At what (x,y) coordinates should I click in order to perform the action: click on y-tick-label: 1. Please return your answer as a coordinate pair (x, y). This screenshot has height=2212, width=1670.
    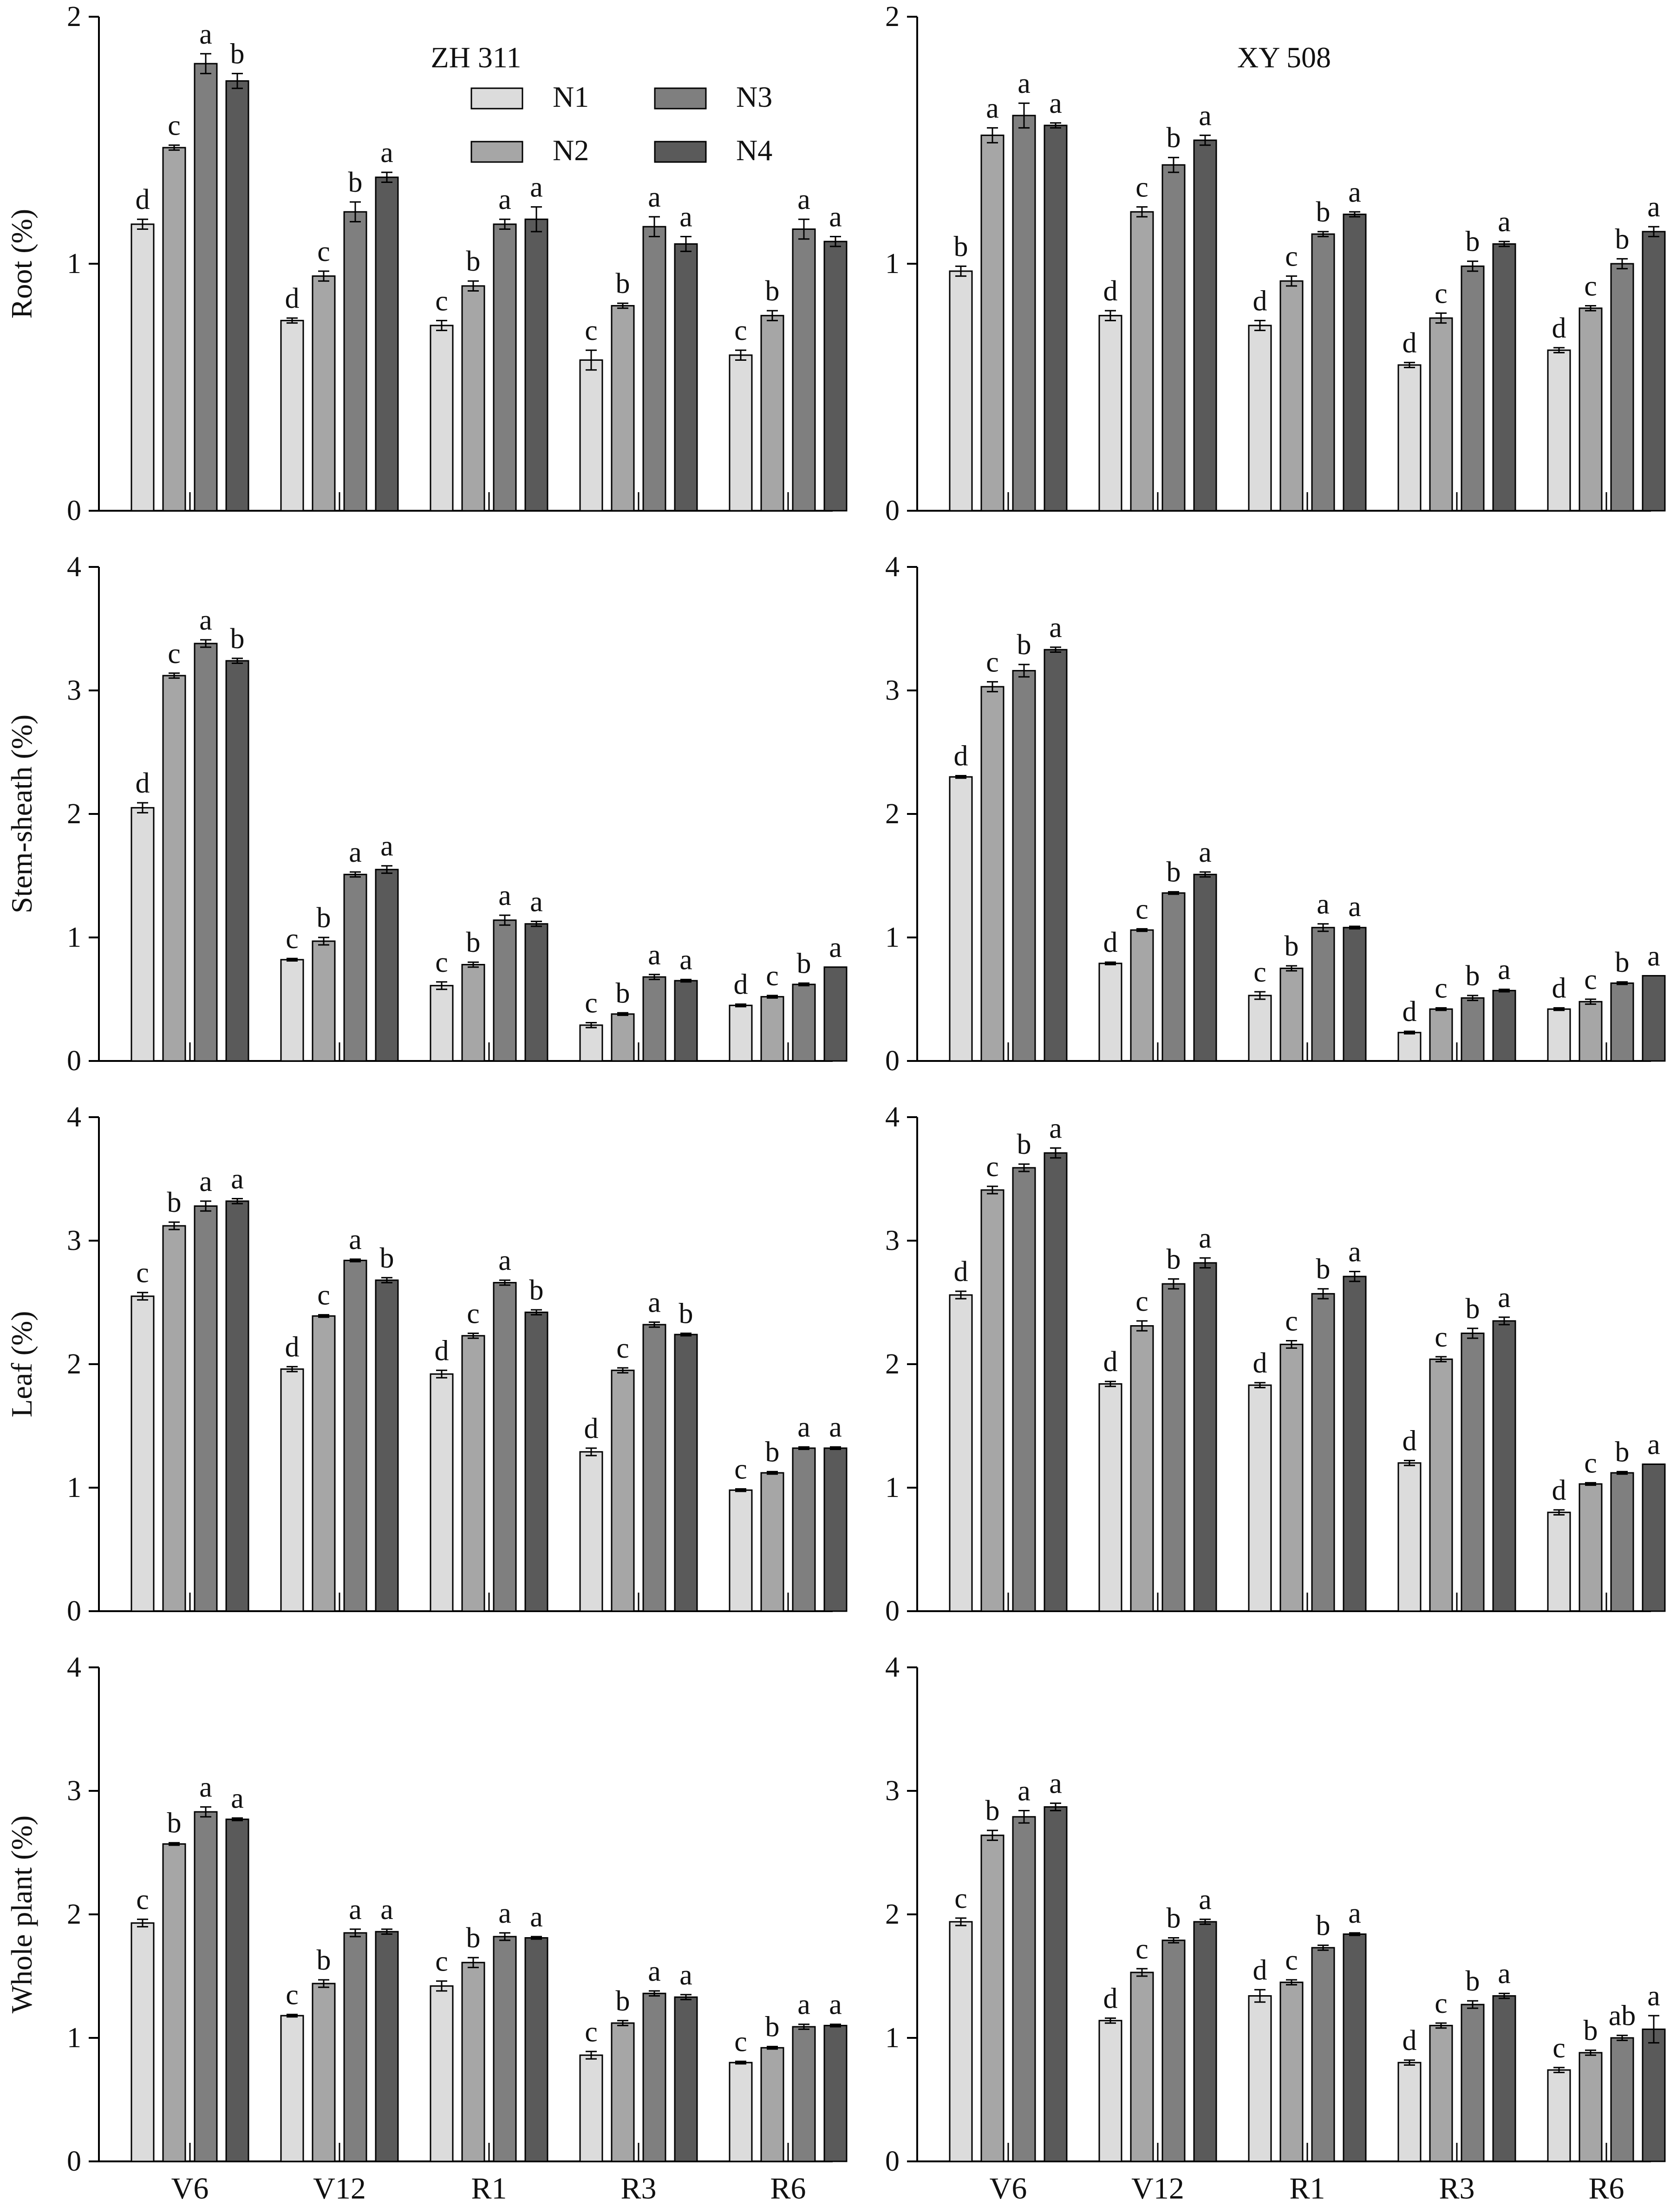
    Looking at the image, I should click on (892, 938).